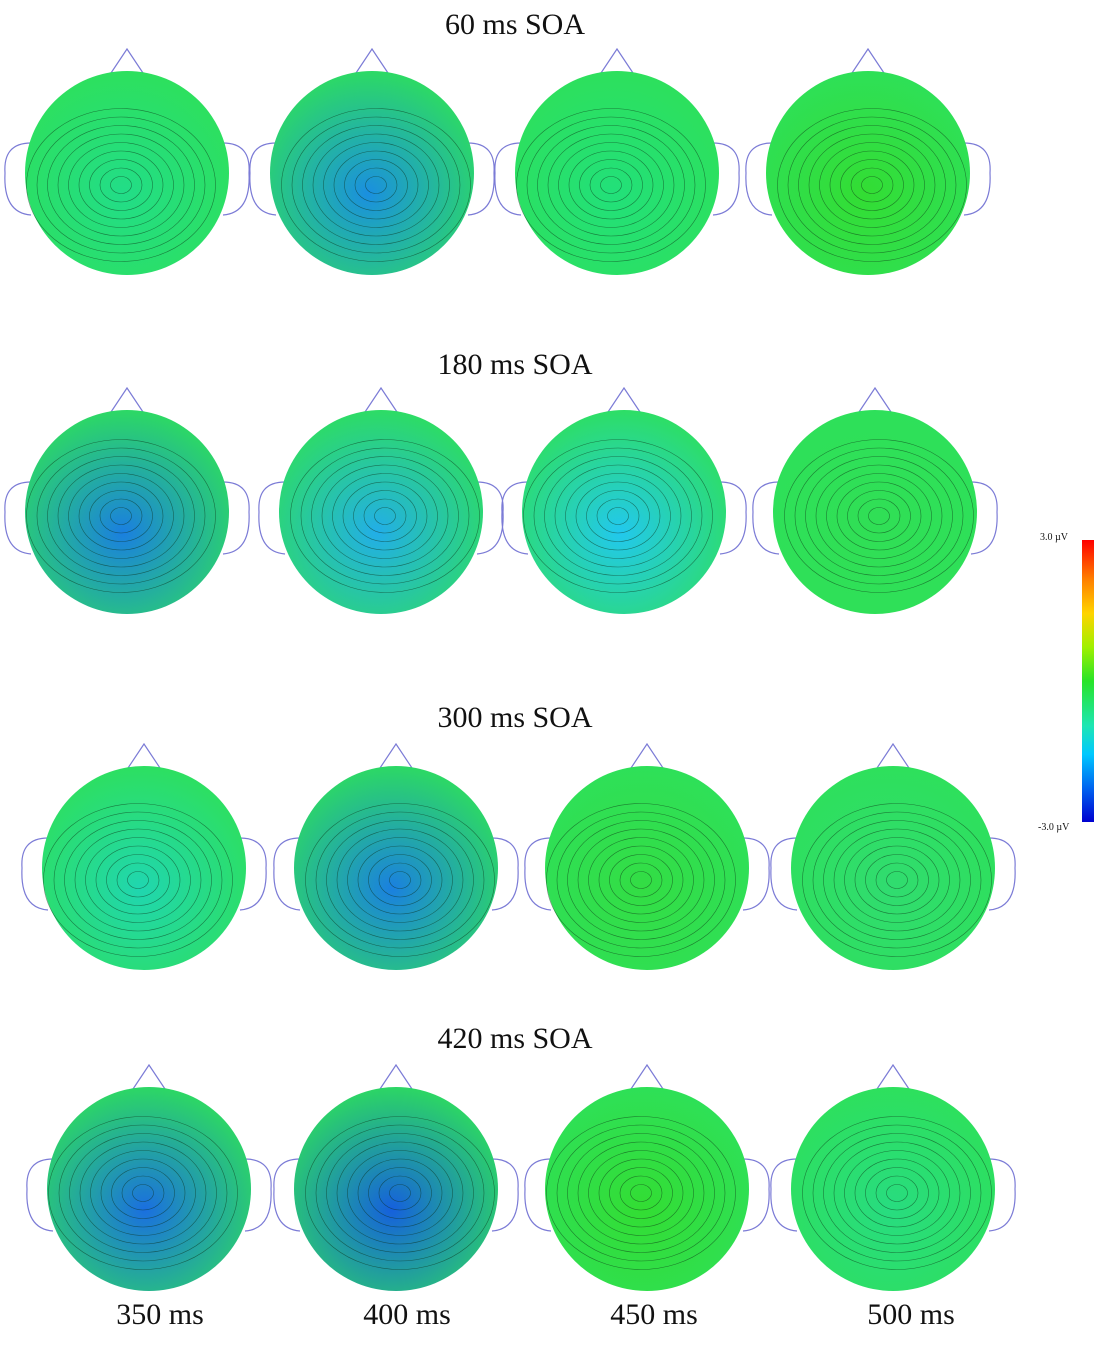 This screenshot has height=1345, width=1096. What do you see at coordinates (515, 717) in the screenshot?
I see `row-title-300: 300 ms SOA` at bounding box center [515, 717].